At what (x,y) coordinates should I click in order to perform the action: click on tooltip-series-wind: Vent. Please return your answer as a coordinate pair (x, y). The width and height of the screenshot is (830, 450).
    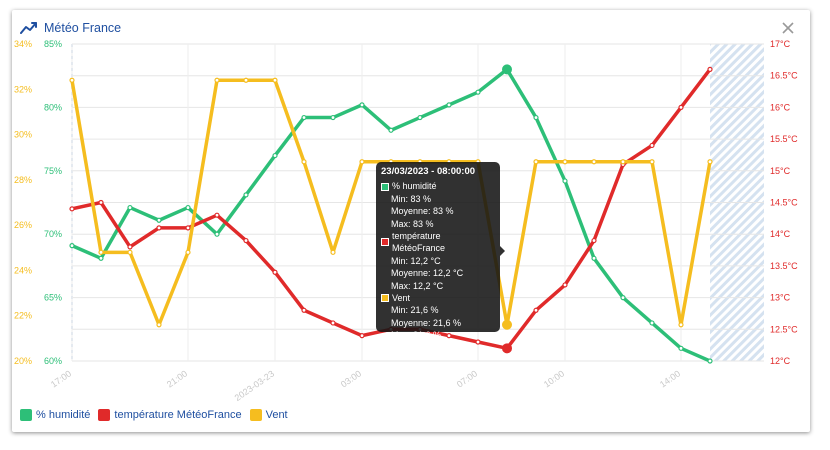
    Looking at the image, I should click on (438, 298).